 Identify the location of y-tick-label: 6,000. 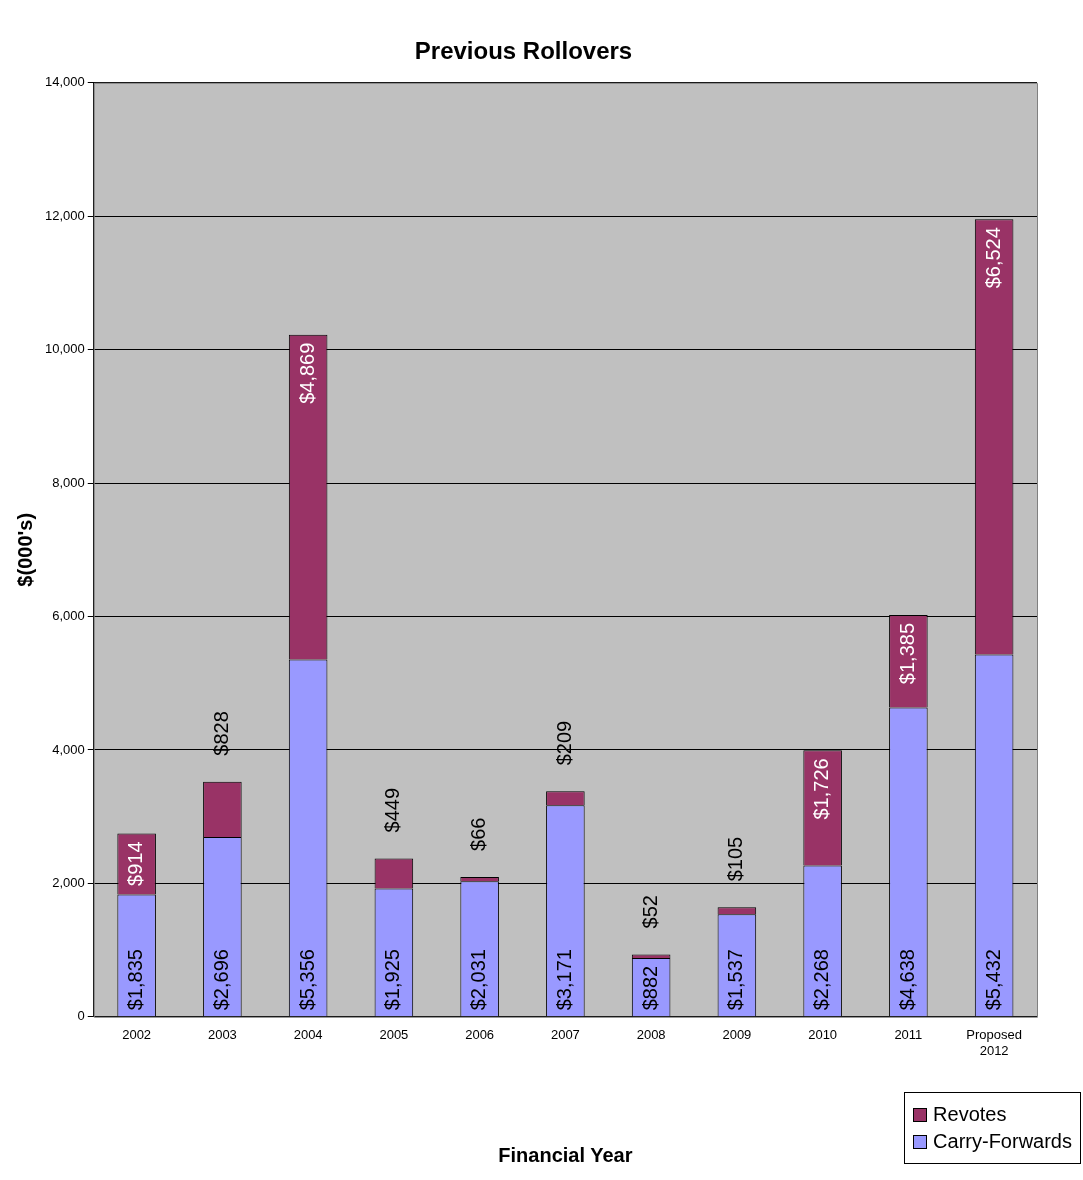
(68, 616).